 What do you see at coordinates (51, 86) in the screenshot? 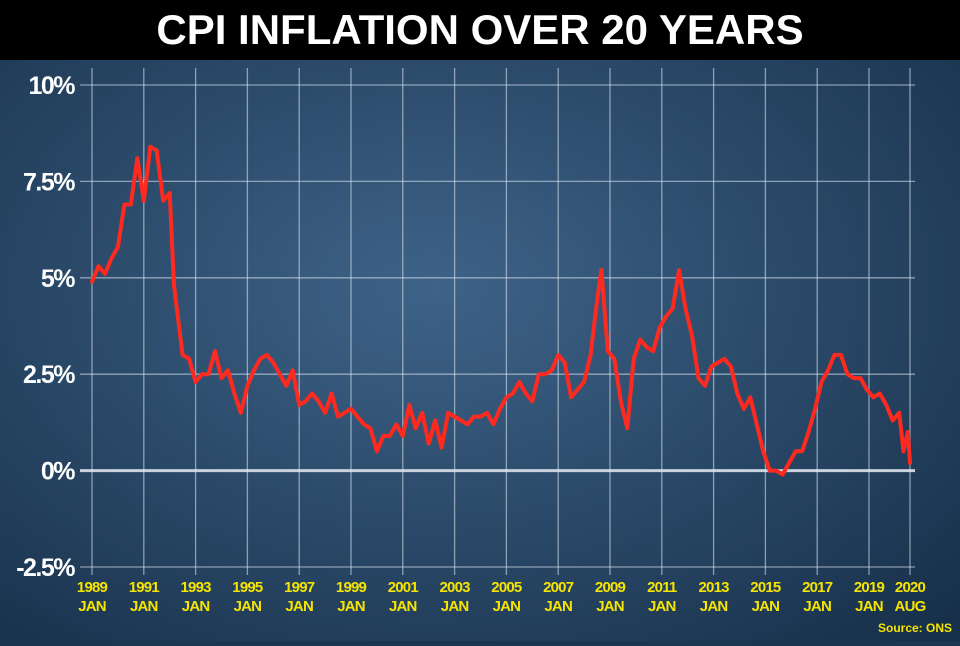
I see `y-tick-label: 10%` at bounding box center [51, 86].